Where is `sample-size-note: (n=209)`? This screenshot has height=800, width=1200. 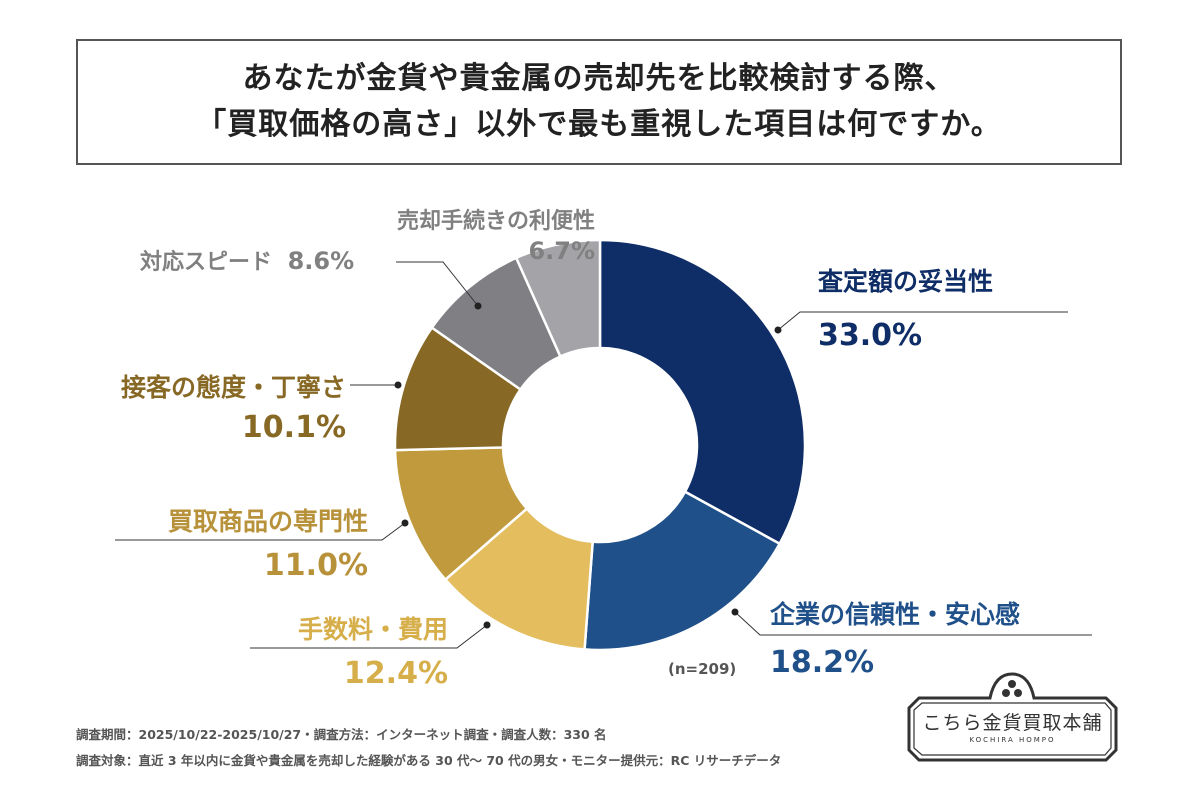 sample-size-note: (n=209) is located at coordinates (702, 669).